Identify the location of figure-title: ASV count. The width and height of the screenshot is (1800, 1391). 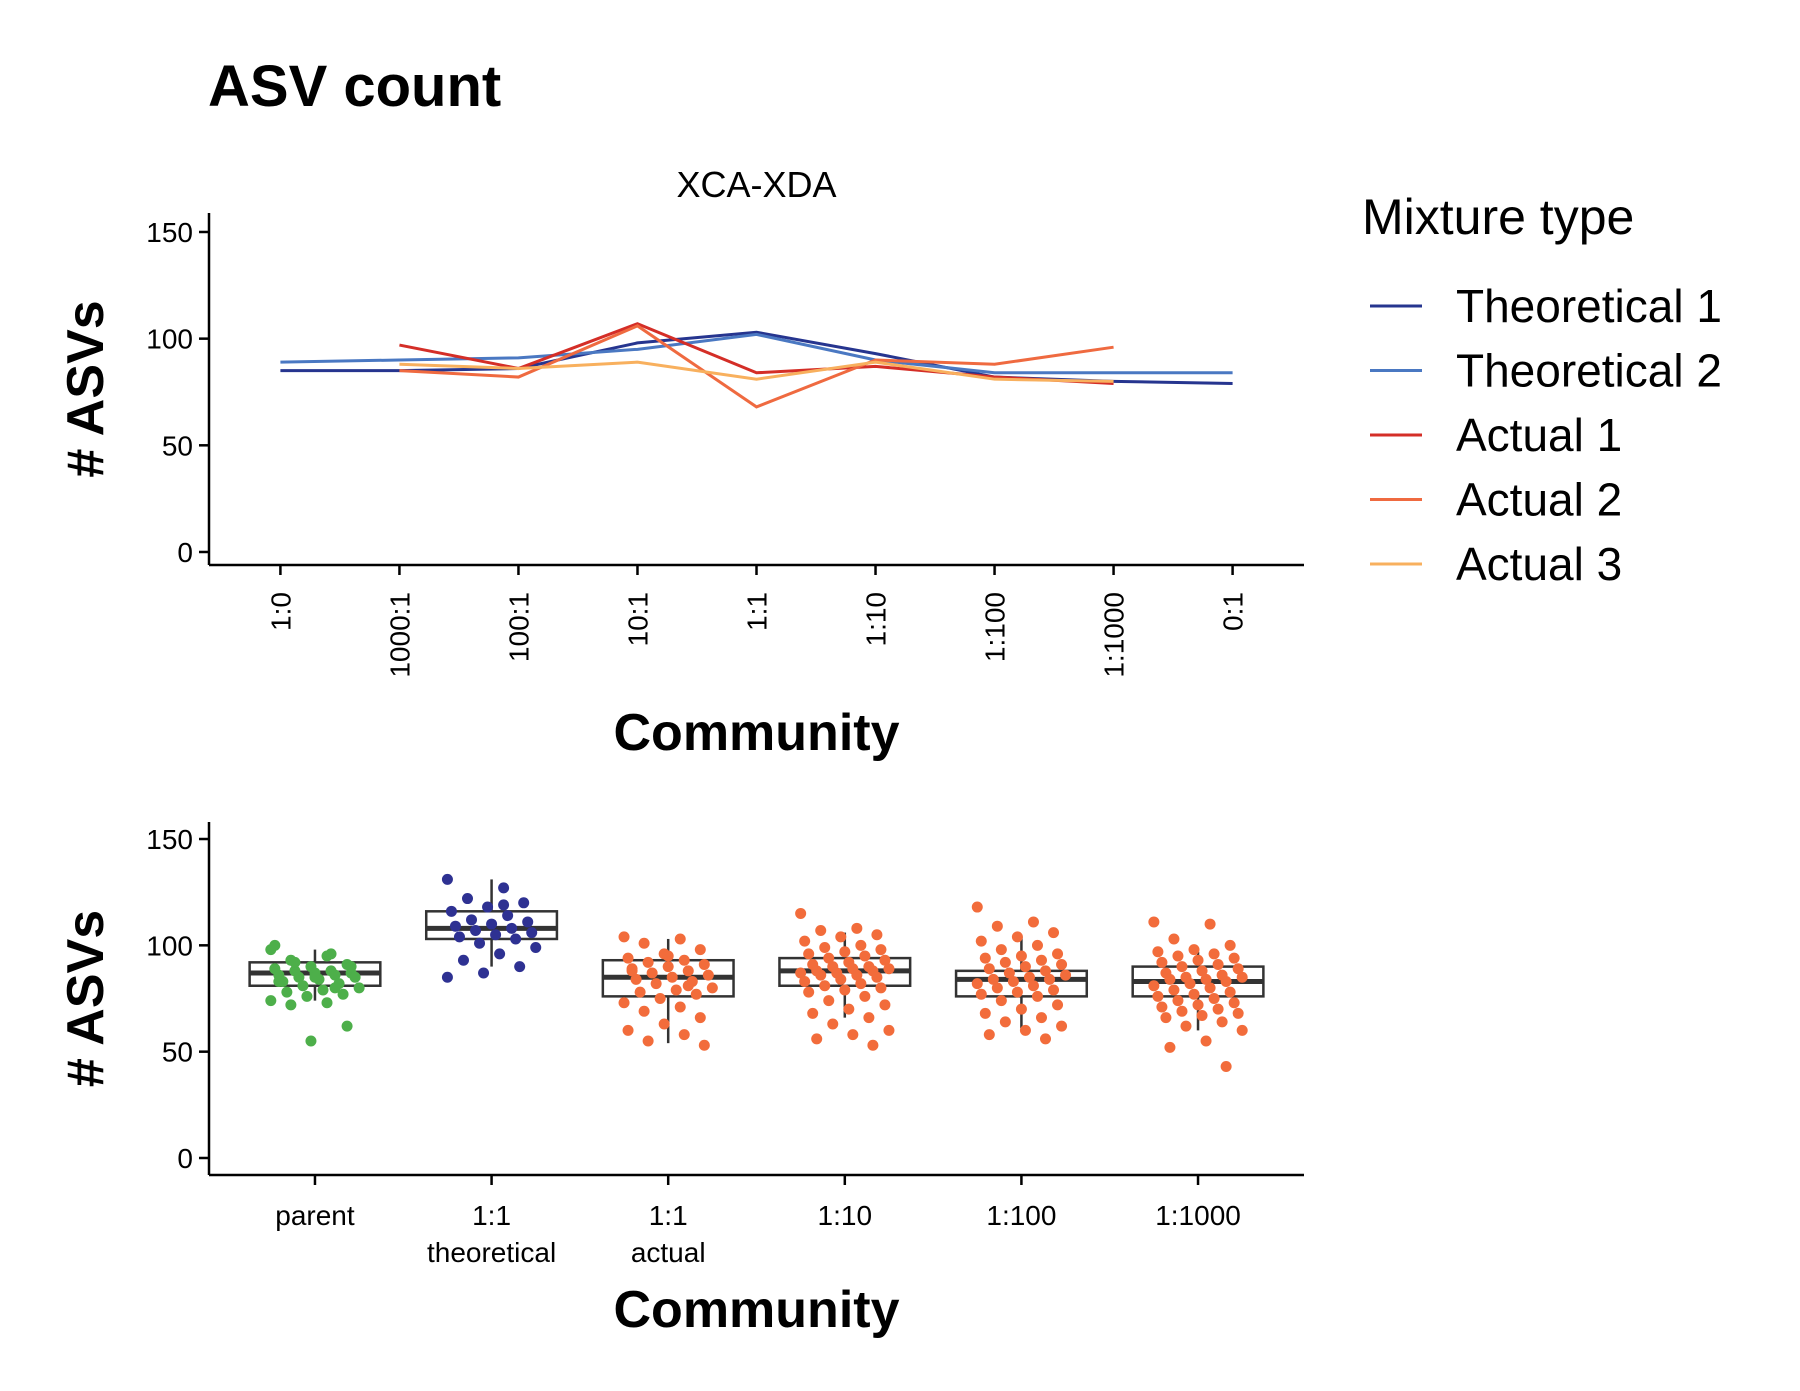
(354, 86).